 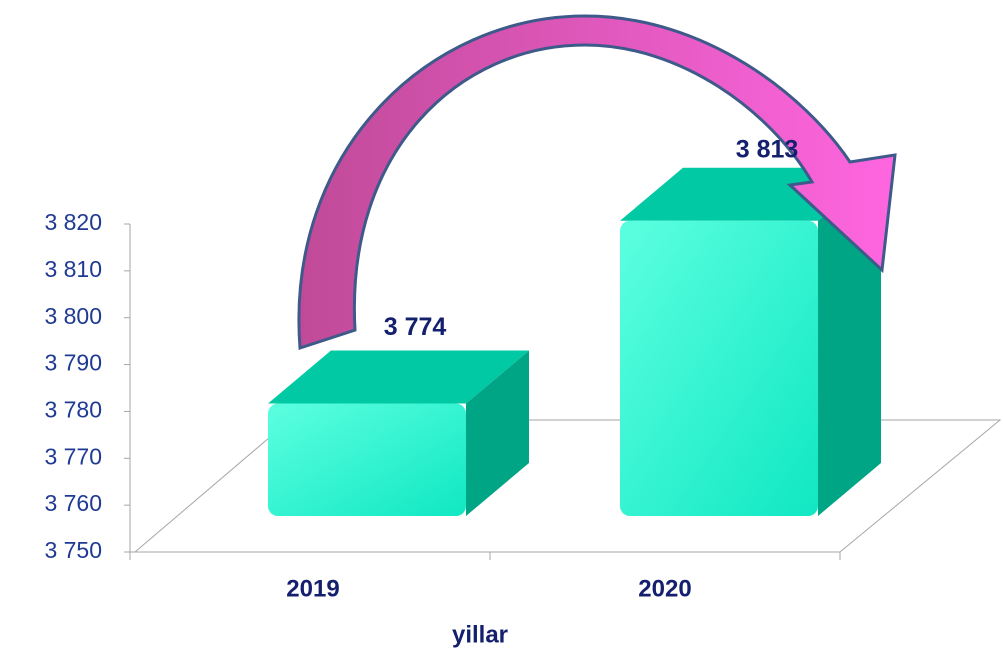 What do you see at coordinates (73, 222) in the screenshot?
I see `y-tick-label: 3 820` at bounding box center [73, 222].